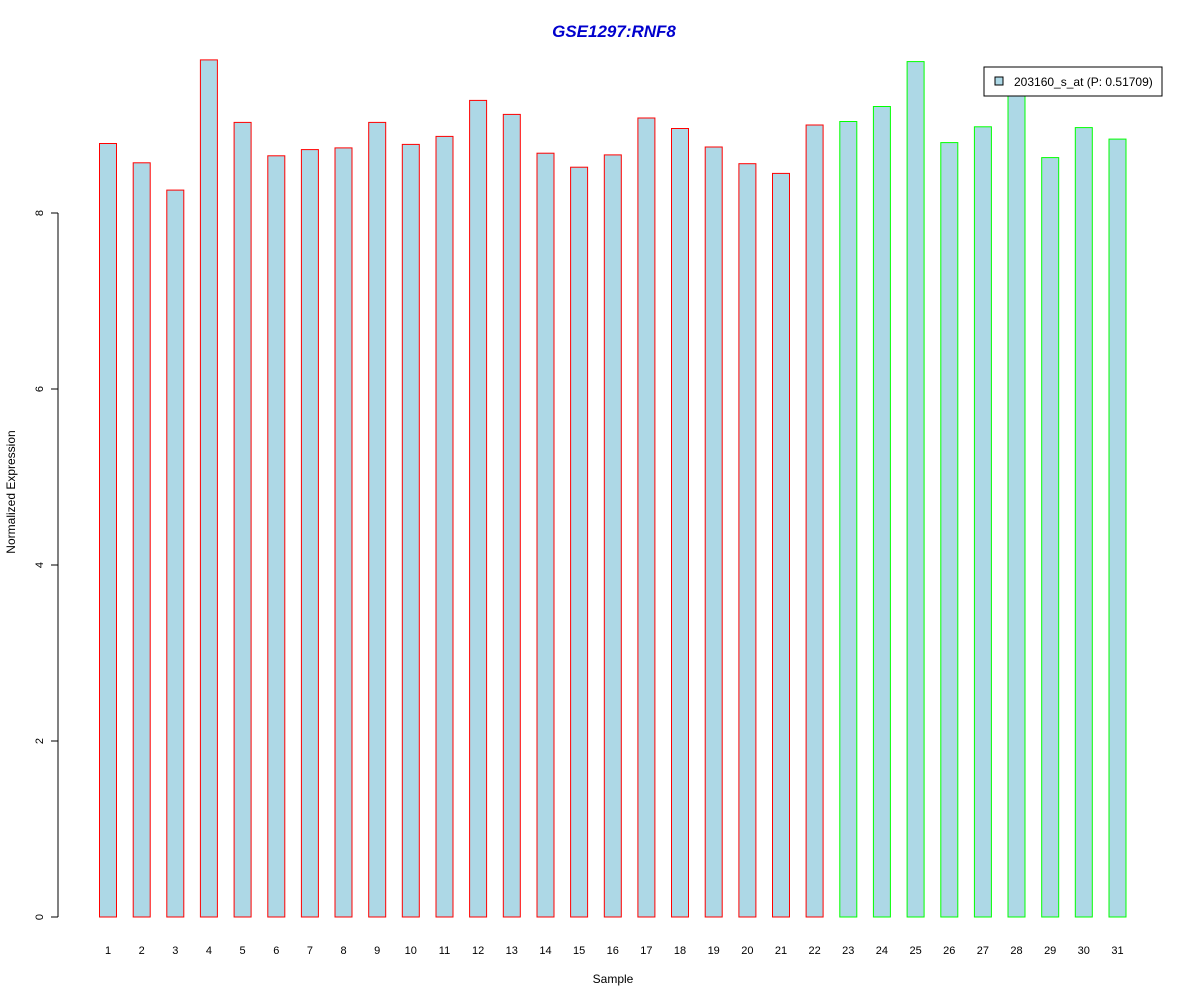 Image resolution: width=1200 pixels, height=1000 pixels. Describe the element at coordinates (714, 951) in the screenshot. I see `x-tick-label: 19` at that location.